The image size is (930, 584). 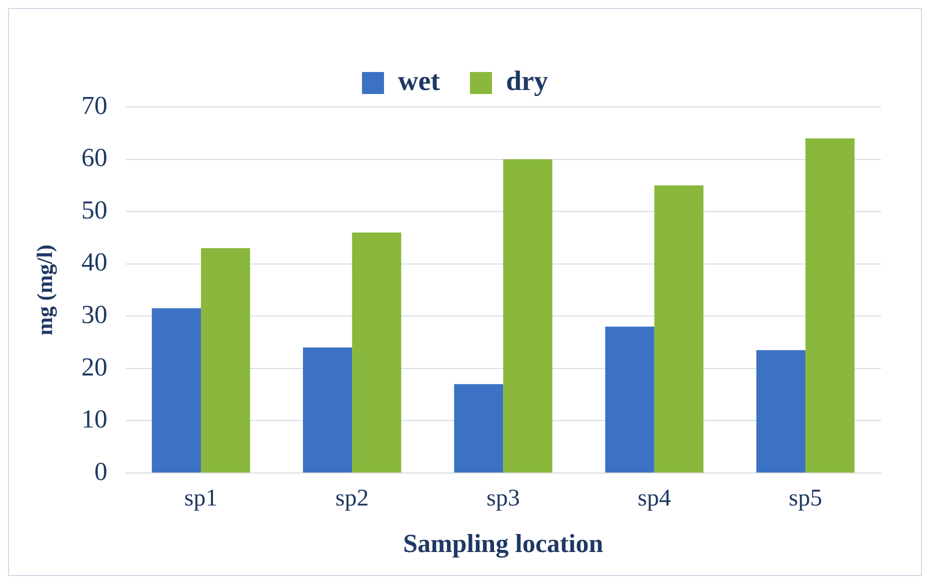 I want to click on y-tick-label: 70, so click(x=94, y=105).